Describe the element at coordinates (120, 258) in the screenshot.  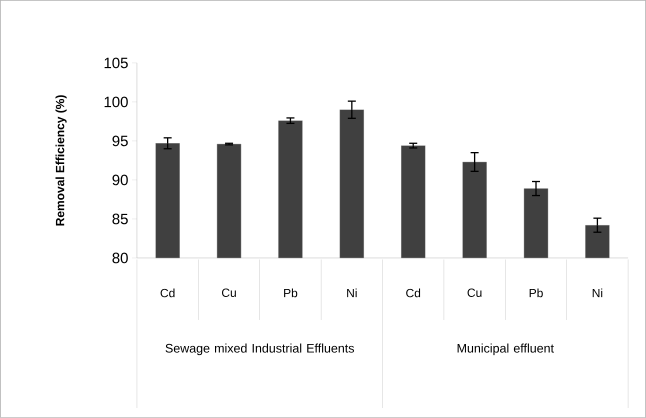
I see `y-tick-label: 80` at that location.